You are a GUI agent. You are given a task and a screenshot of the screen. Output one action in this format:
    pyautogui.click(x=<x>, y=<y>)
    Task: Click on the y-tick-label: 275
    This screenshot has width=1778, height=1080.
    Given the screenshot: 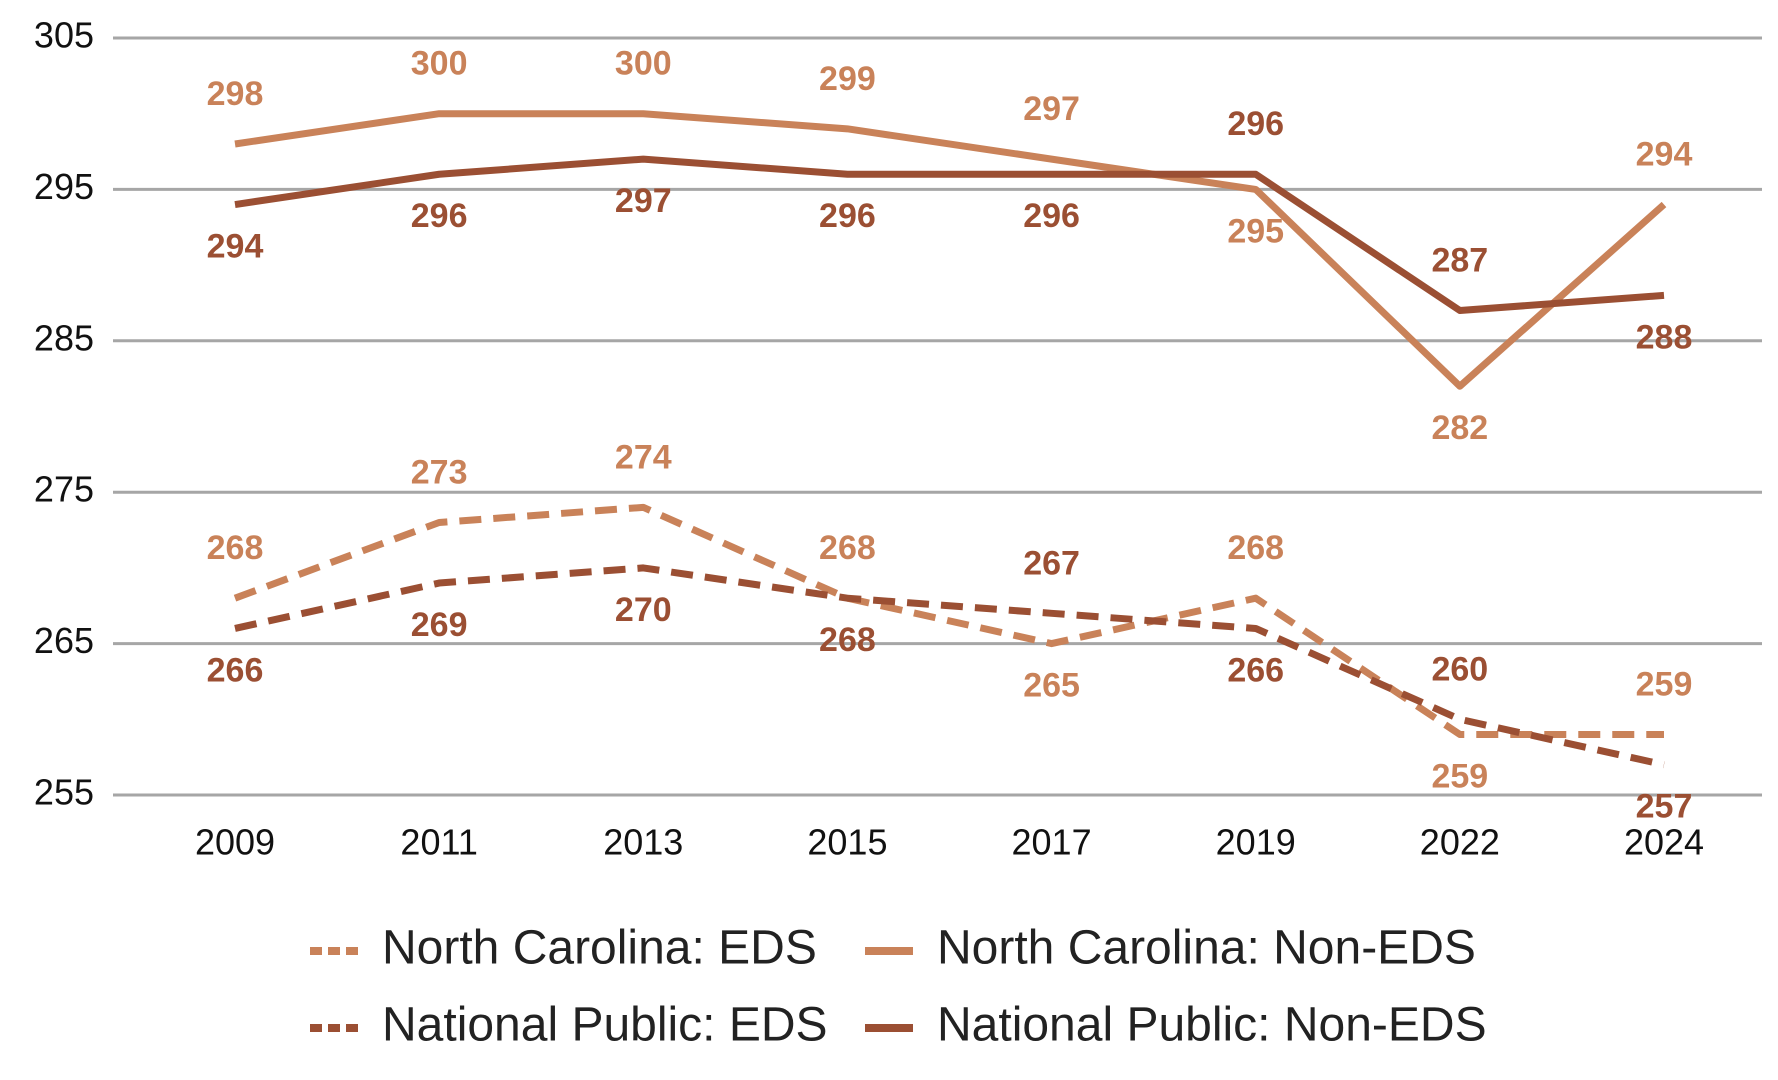 What is the action you would take?
    pyautogui.click(x=64, y=489)
    